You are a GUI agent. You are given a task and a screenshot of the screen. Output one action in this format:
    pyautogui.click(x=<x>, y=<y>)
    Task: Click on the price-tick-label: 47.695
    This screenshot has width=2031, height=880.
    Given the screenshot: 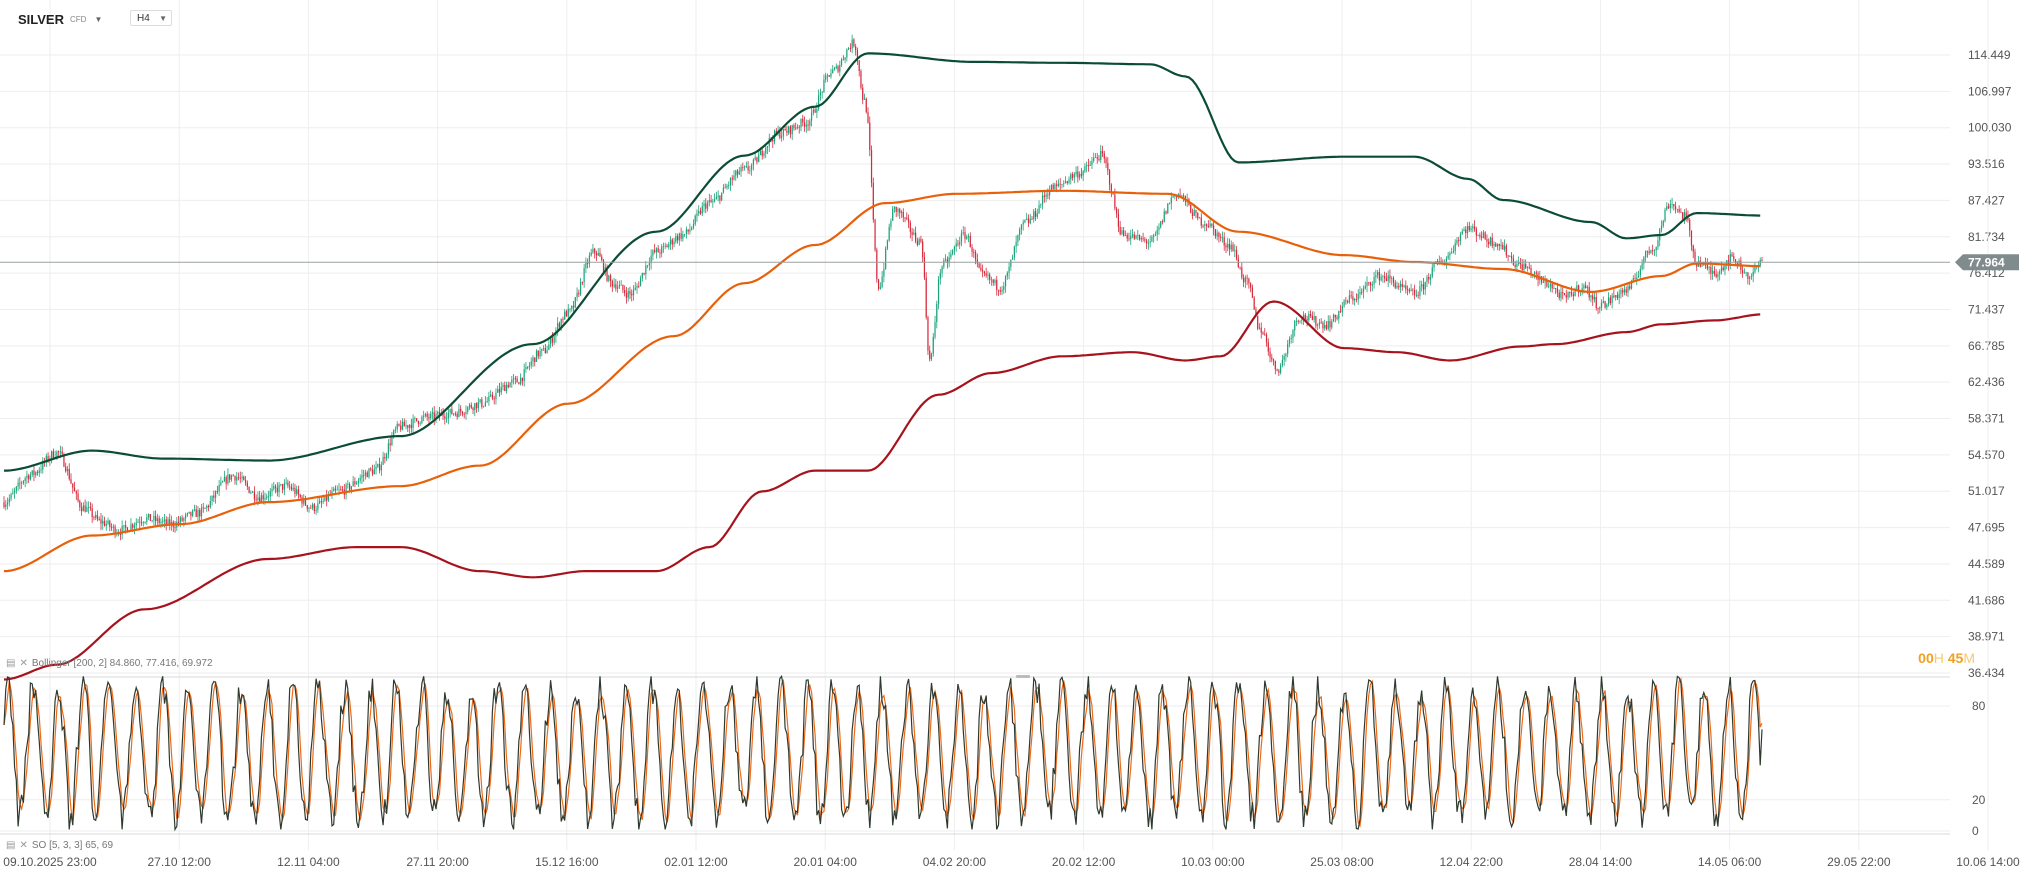 What is the action you would take?
    pyautogui.click(x=1986, y=528)
    